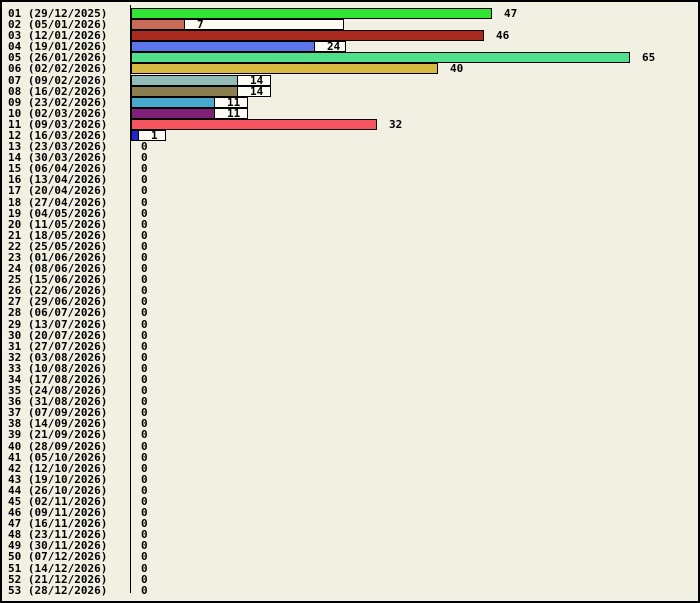 The image size is (700, 603). What do you see at coordinates (58, 534) in the screenshot?
I see `week-label: 48 (23/11/2026)` at bounding box center [58, 534].